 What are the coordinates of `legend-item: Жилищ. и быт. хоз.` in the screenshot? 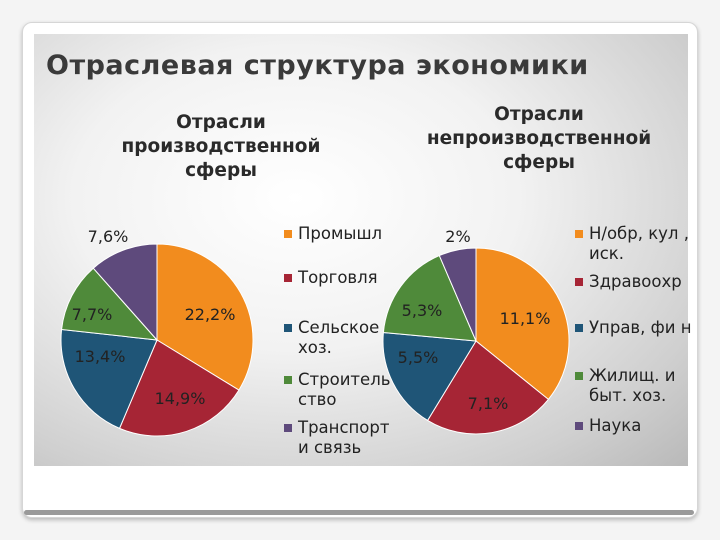 It's located at (635, 391).